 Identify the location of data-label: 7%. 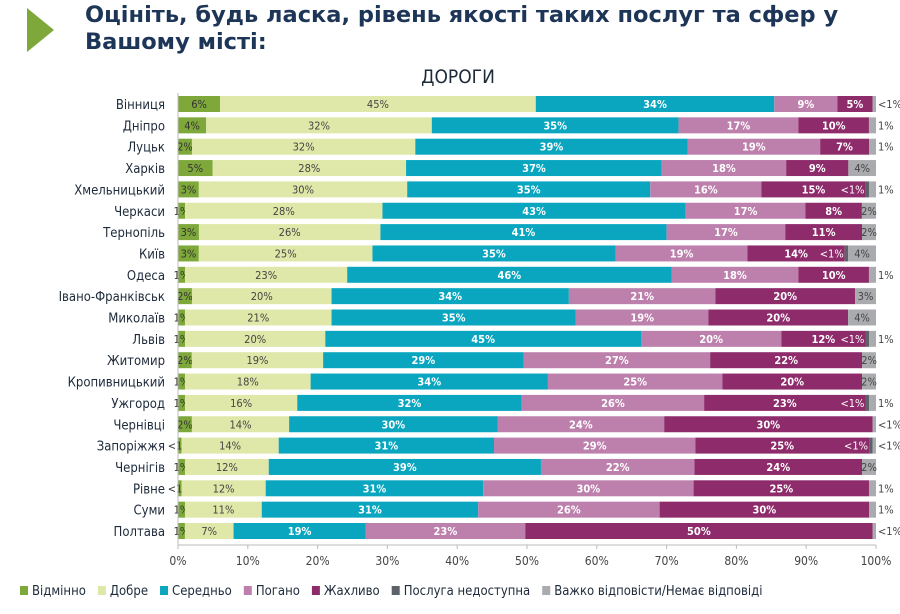
(844, 147).